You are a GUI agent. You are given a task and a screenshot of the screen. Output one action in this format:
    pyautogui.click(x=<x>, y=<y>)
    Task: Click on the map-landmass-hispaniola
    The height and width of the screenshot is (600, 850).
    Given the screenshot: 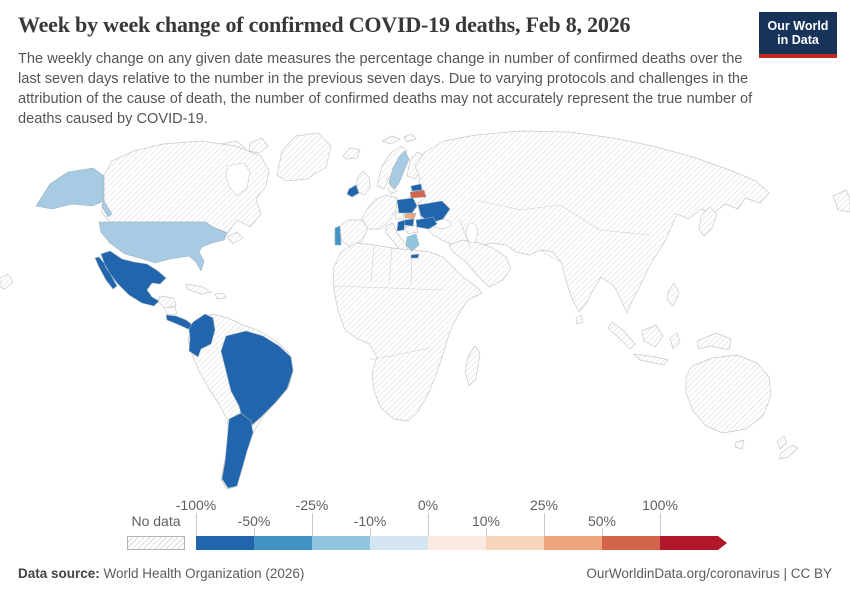 What is the action you would take?
    pyautogui.click(x=220, y=296)
    